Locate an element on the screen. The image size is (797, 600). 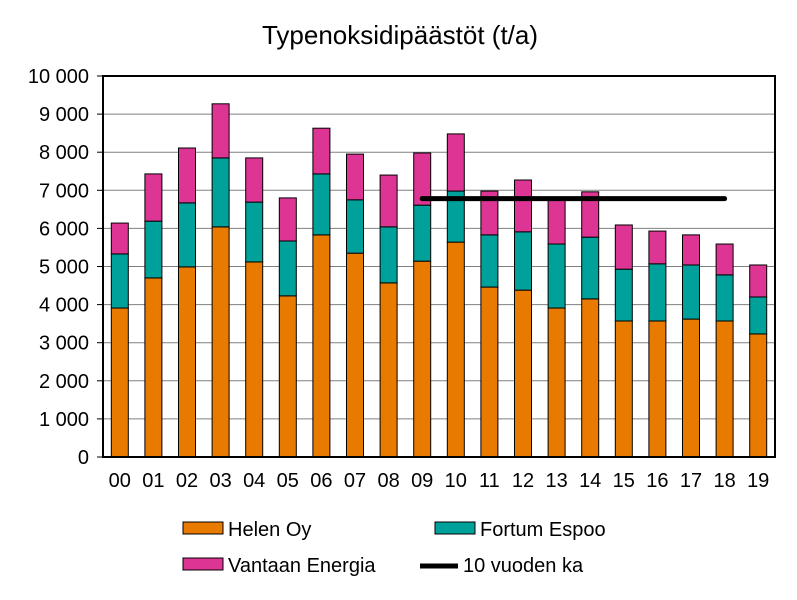
x-tick-label: 13 is located at coordinates (556, 481).